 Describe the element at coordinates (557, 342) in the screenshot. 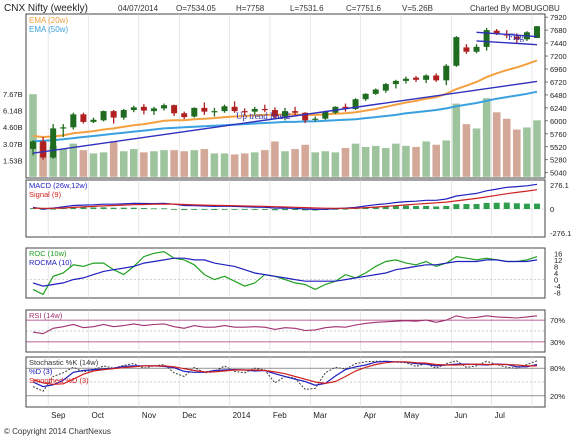

I see `rsi-tick-label: 30%` at that location.